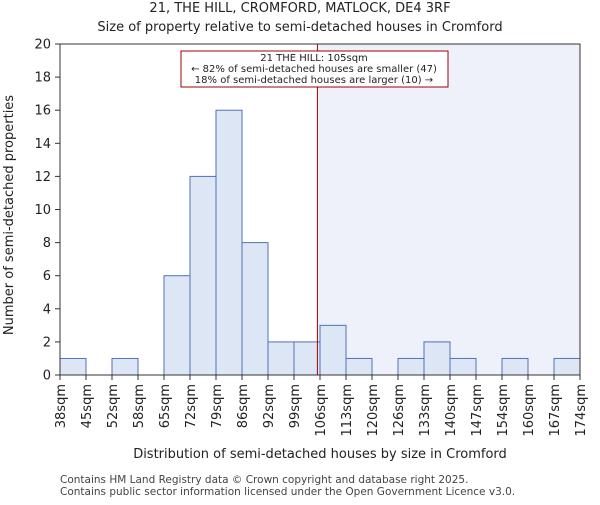 This screenshot has height=505, width=600. Describe the element at coordinates (373, 410) in the screenshot. I see `x-tick-label: 120sqm` at that location.